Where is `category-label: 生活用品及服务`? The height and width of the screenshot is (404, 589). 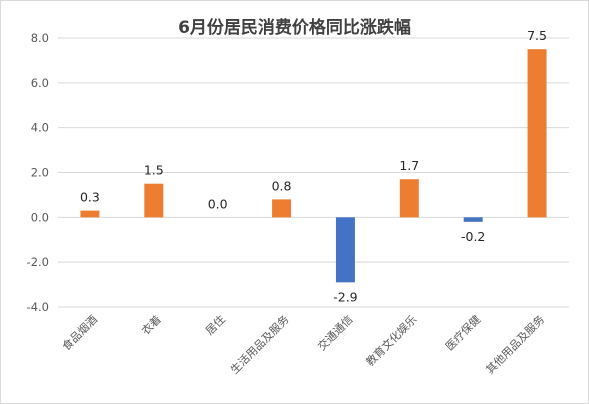 category-label: 生活用品及服务 is located at coordinates (259, 344).